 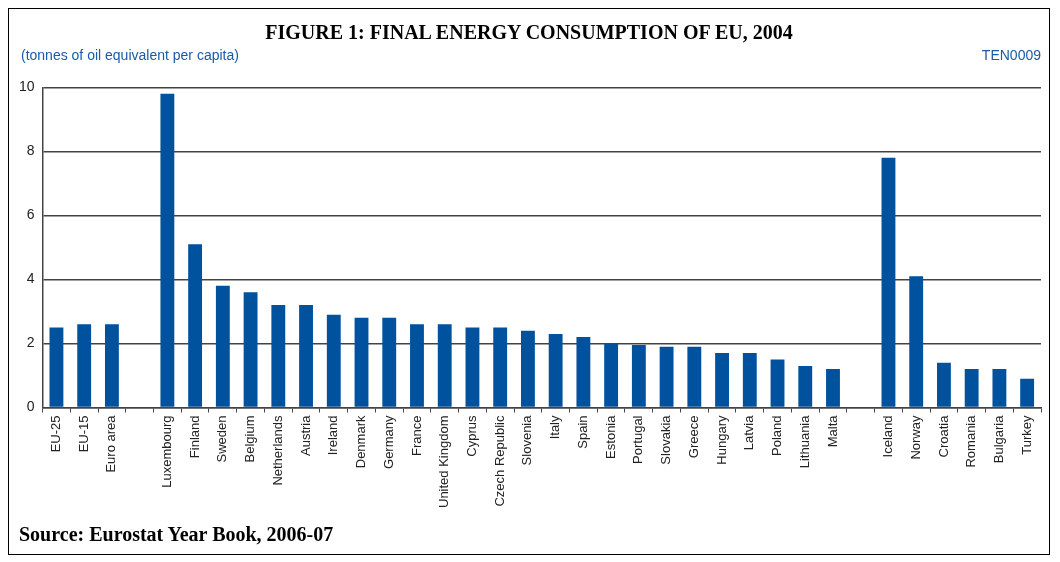 What do you see at coordinates (166, 451) in the screenshot?
I see `x-tick-label: Luxembourg` at bounding box center [166, 451].